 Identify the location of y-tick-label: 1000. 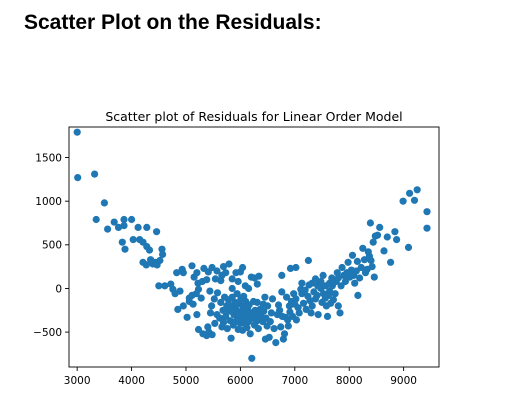
(48, 202).